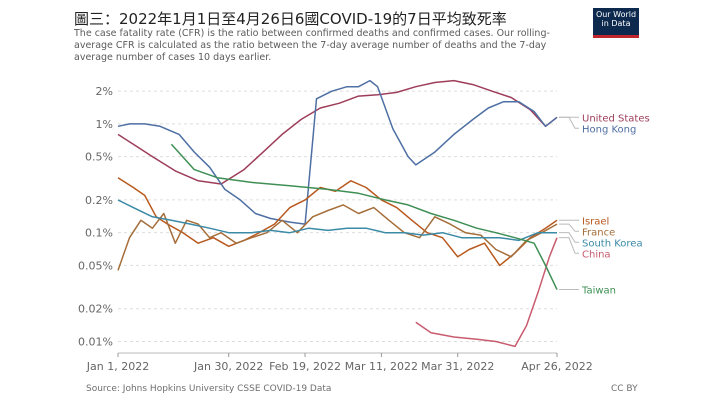  I want to click on x-tick-label: Jan 30, 2022, so click(228, 366).